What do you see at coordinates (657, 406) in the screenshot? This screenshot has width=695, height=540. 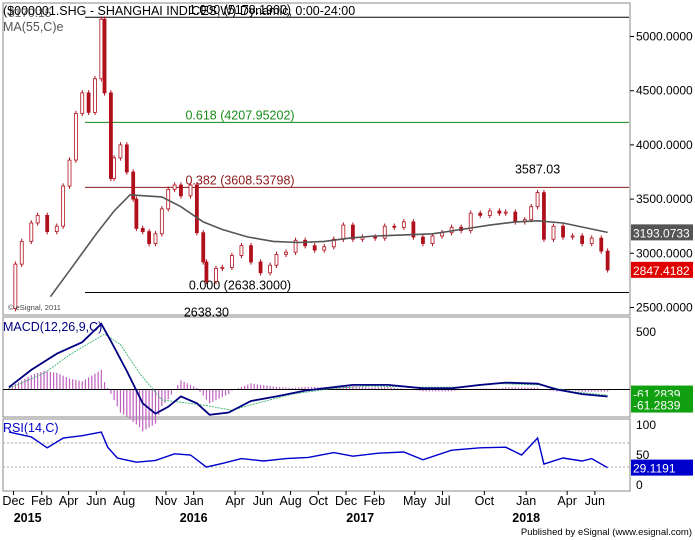 I see `macd-value-tag: -61.2839` at bounding box center [657, 406].